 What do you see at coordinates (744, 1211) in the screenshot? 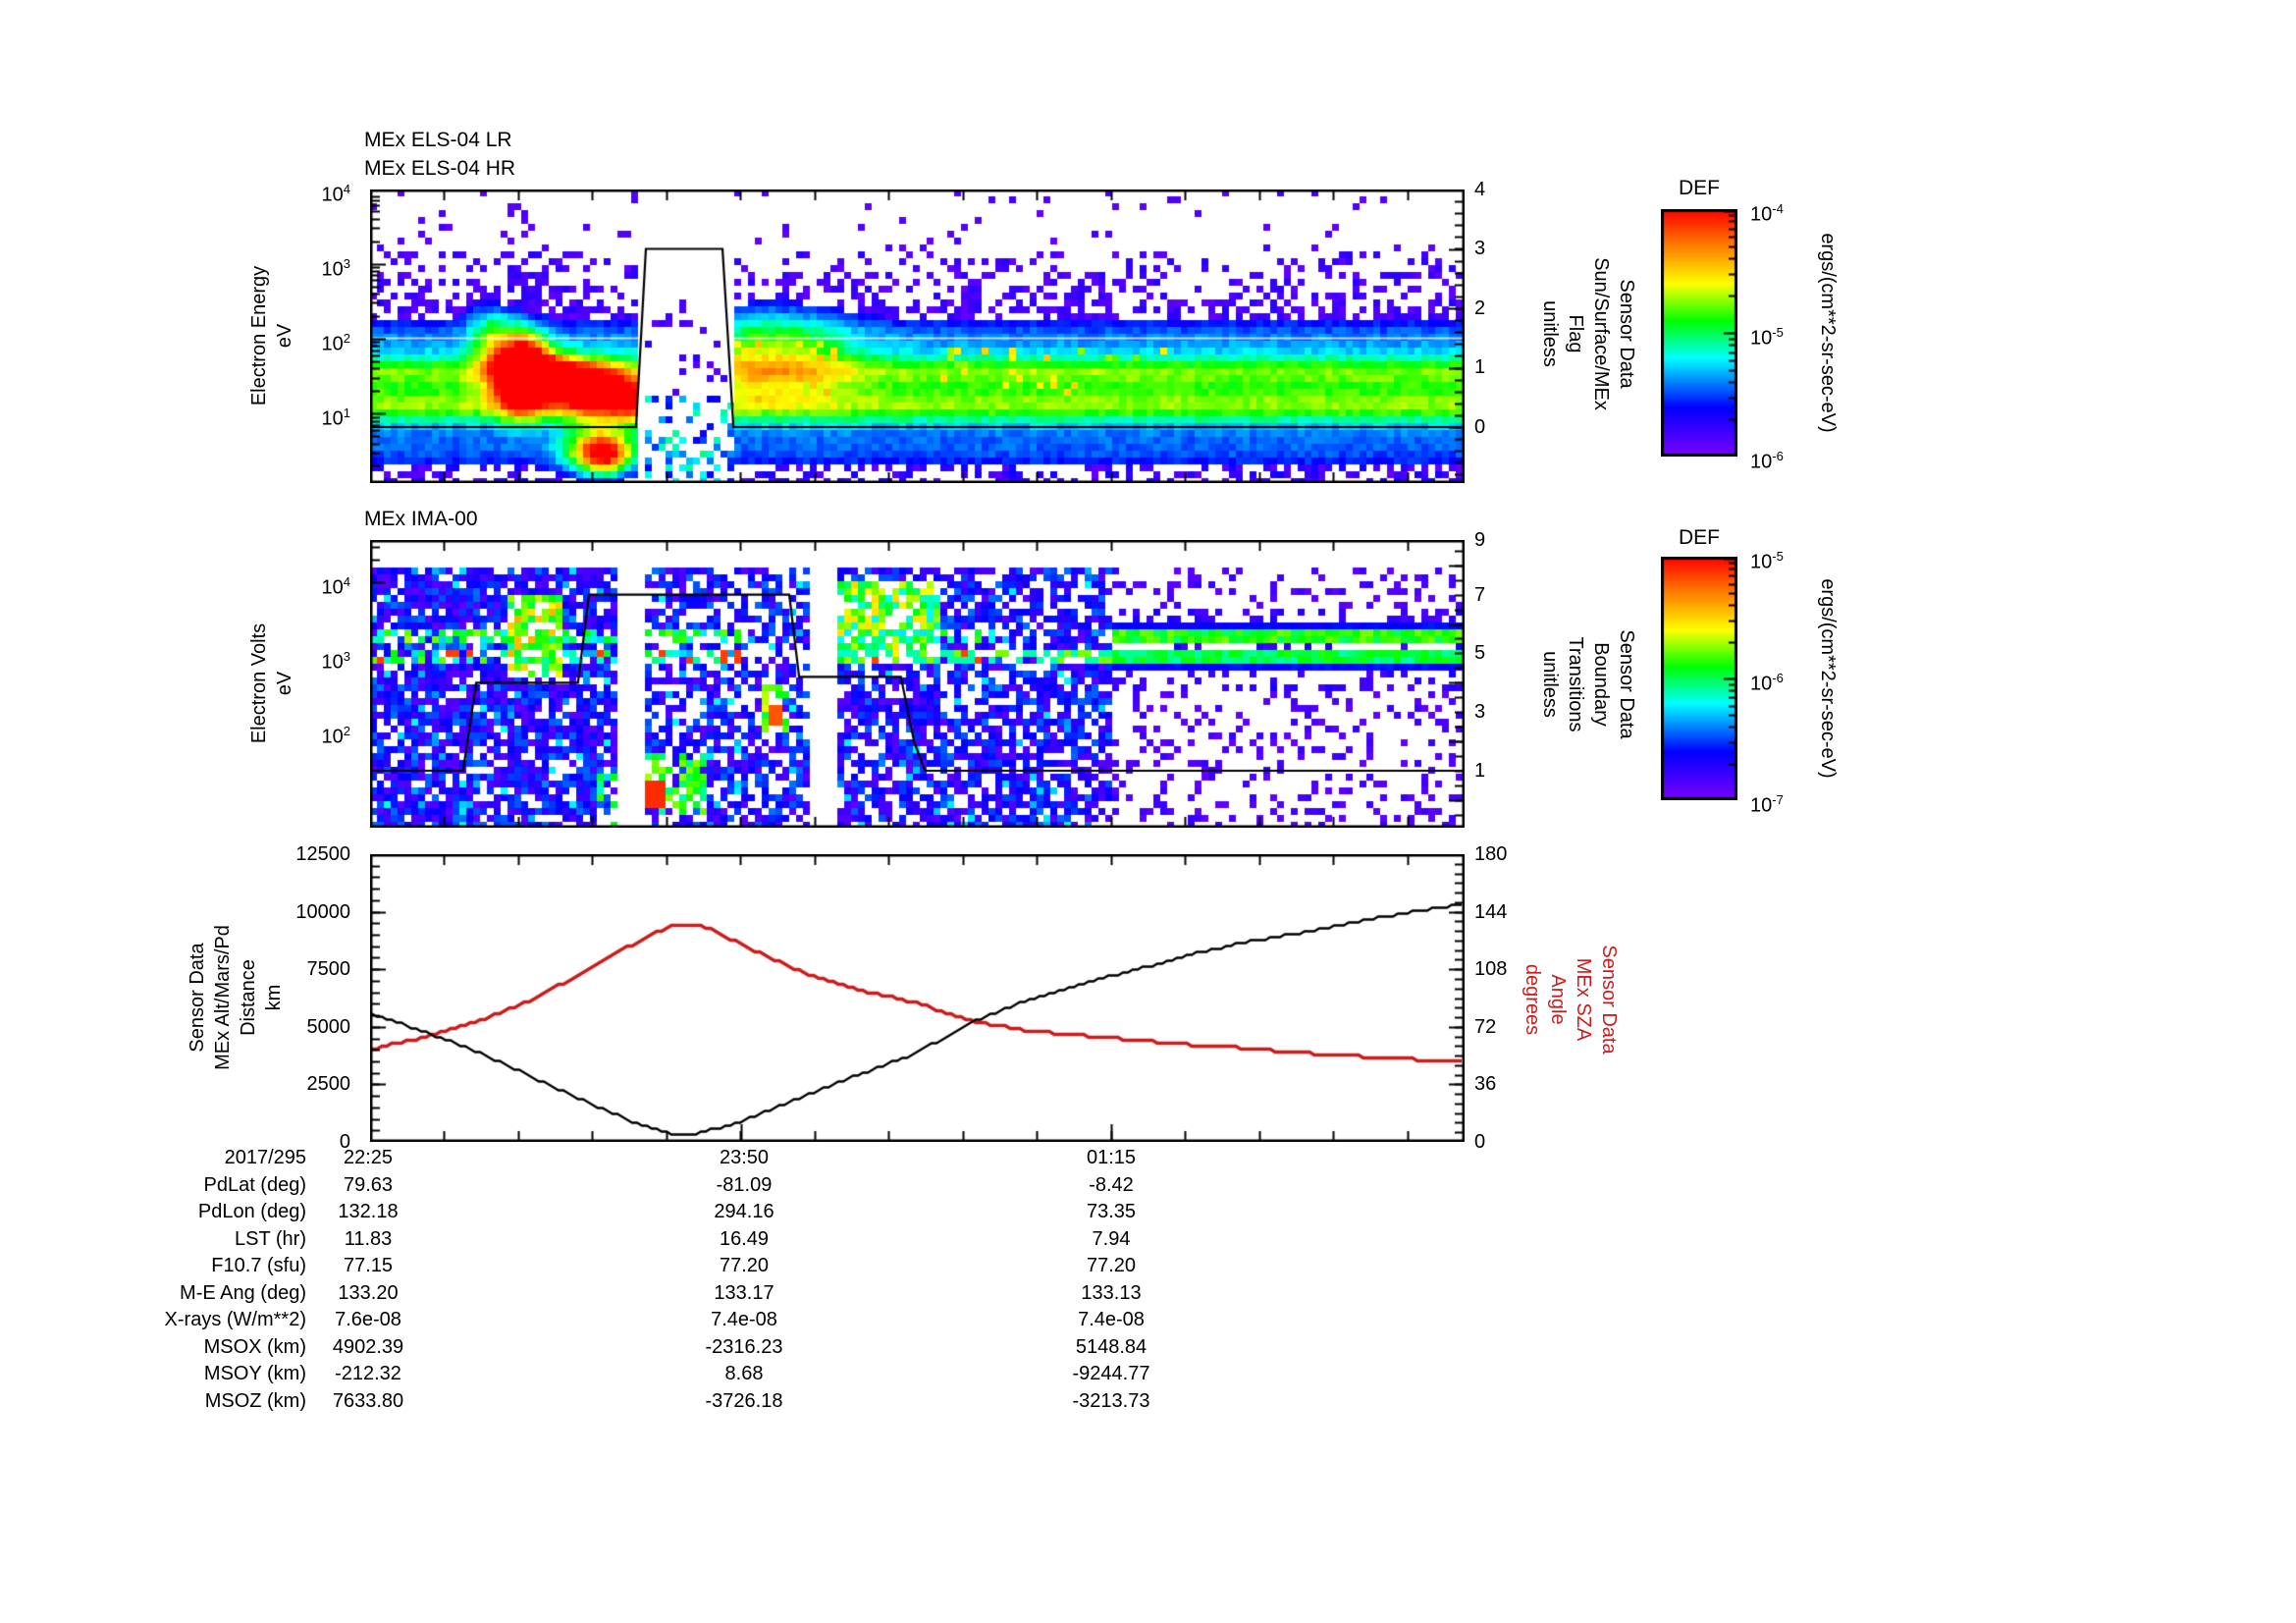
I see `ephemeris-value: 294.16` at bounding box center [744, 1211].